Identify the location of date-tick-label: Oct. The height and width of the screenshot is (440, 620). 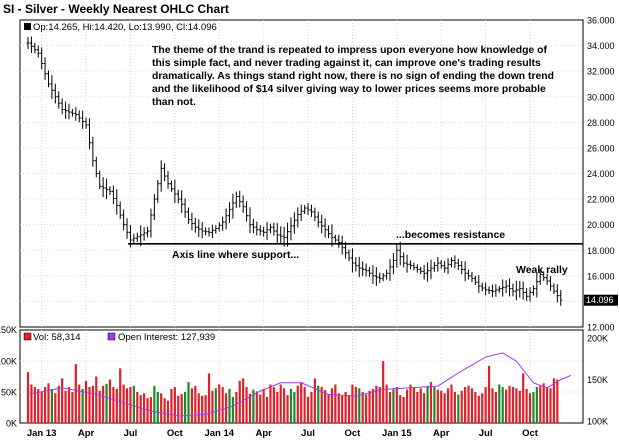
(175, 433).